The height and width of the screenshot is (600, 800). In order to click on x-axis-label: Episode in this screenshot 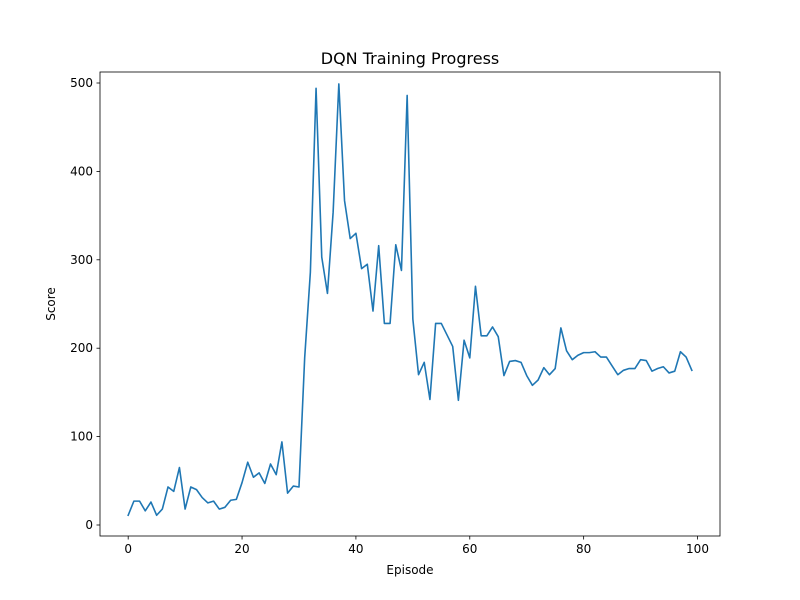, I will do `click(409, 570)`.